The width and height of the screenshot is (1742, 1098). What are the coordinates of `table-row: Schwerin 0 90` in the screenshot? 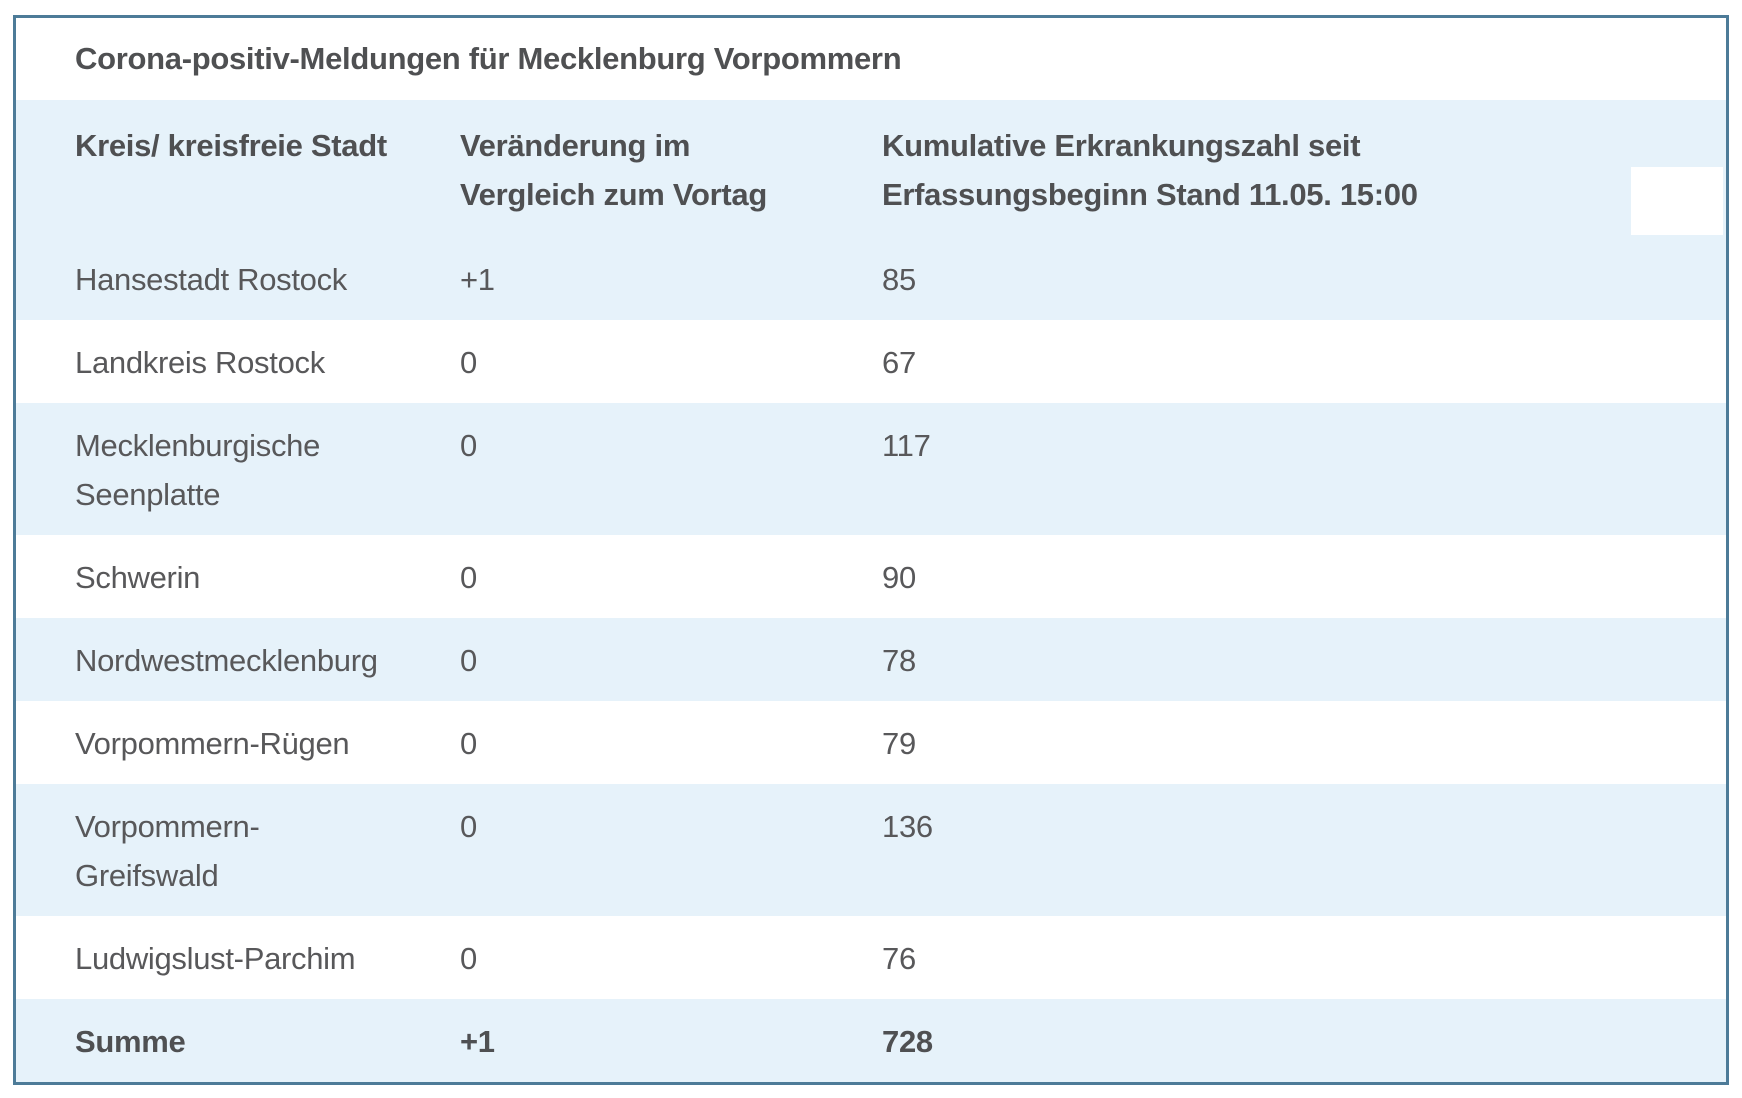 It's located at (871, 576).